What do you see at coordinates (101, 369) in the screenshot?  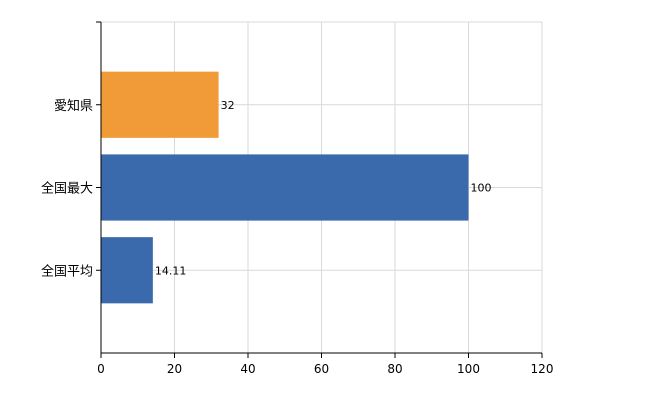 I see `x-tick-label-0: 0` at bounding box center [101, 369].